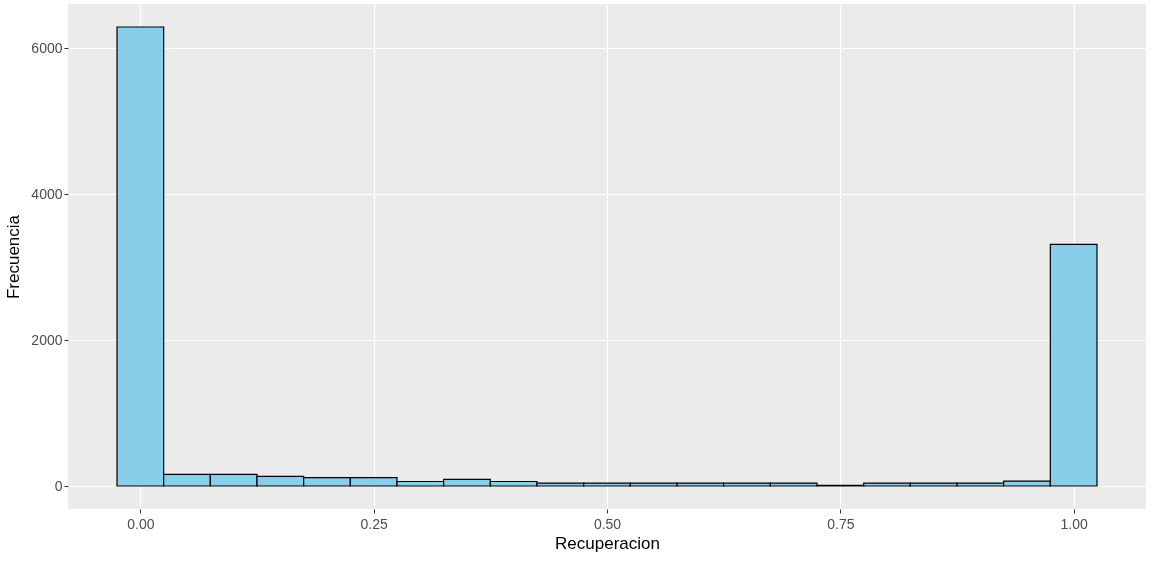 The height and width of the screenshot is (561, 1156). I want to click on y-tick-label: 2000, so click(47, 339).